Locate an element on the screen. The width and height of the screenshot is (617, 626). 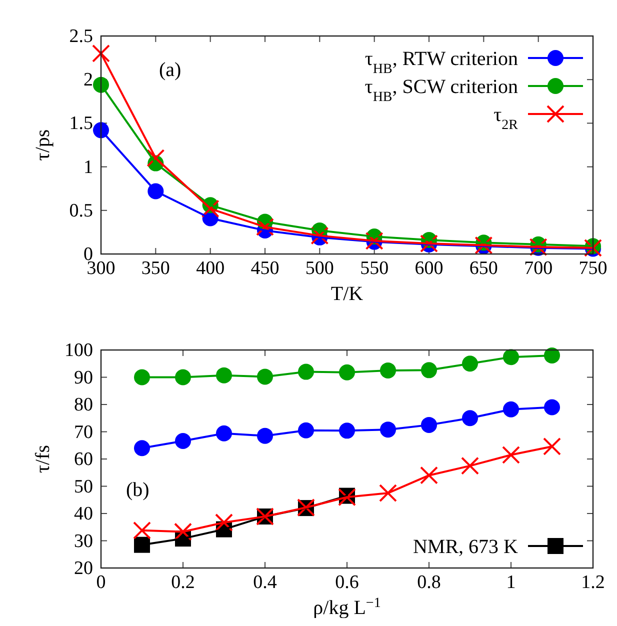
x-tick-label: 1 is located at coordinates (511, 582).